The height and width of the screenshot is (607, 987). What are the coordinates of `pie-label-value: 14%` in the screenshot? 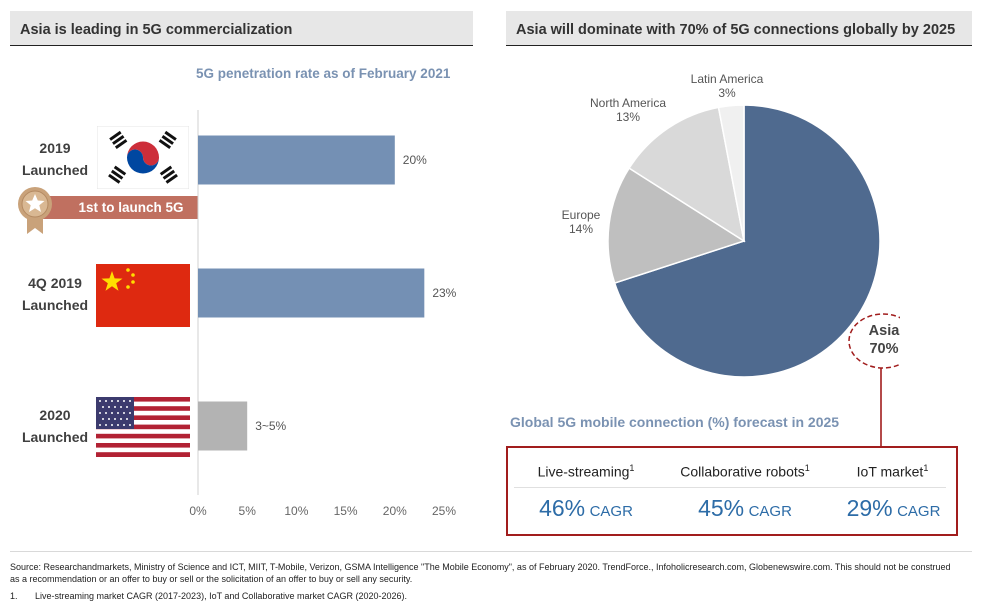 It's located at (581, 229).